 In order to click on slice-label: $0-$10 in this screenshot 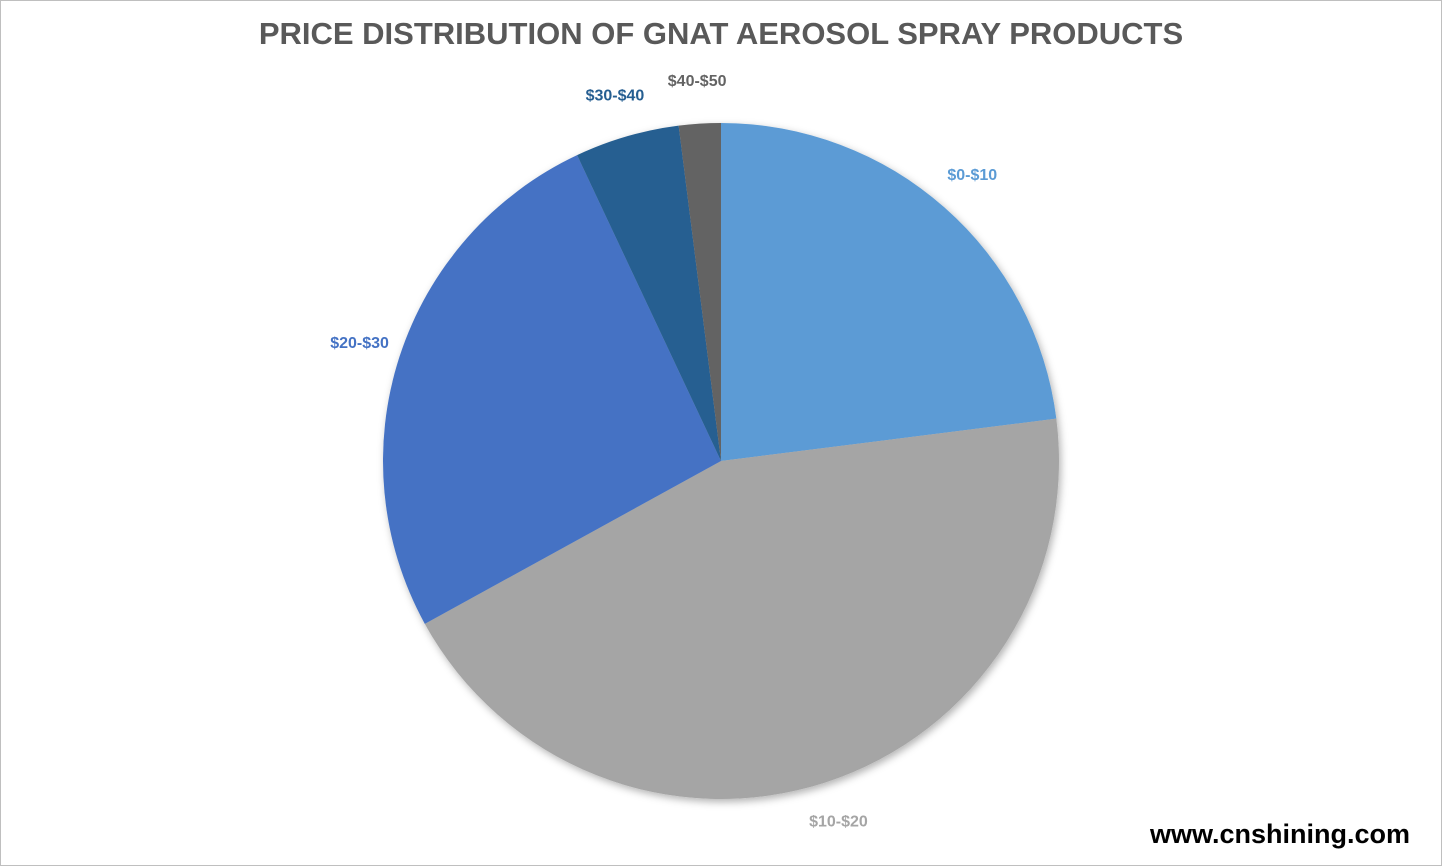, I will do `click(972, 175)`.